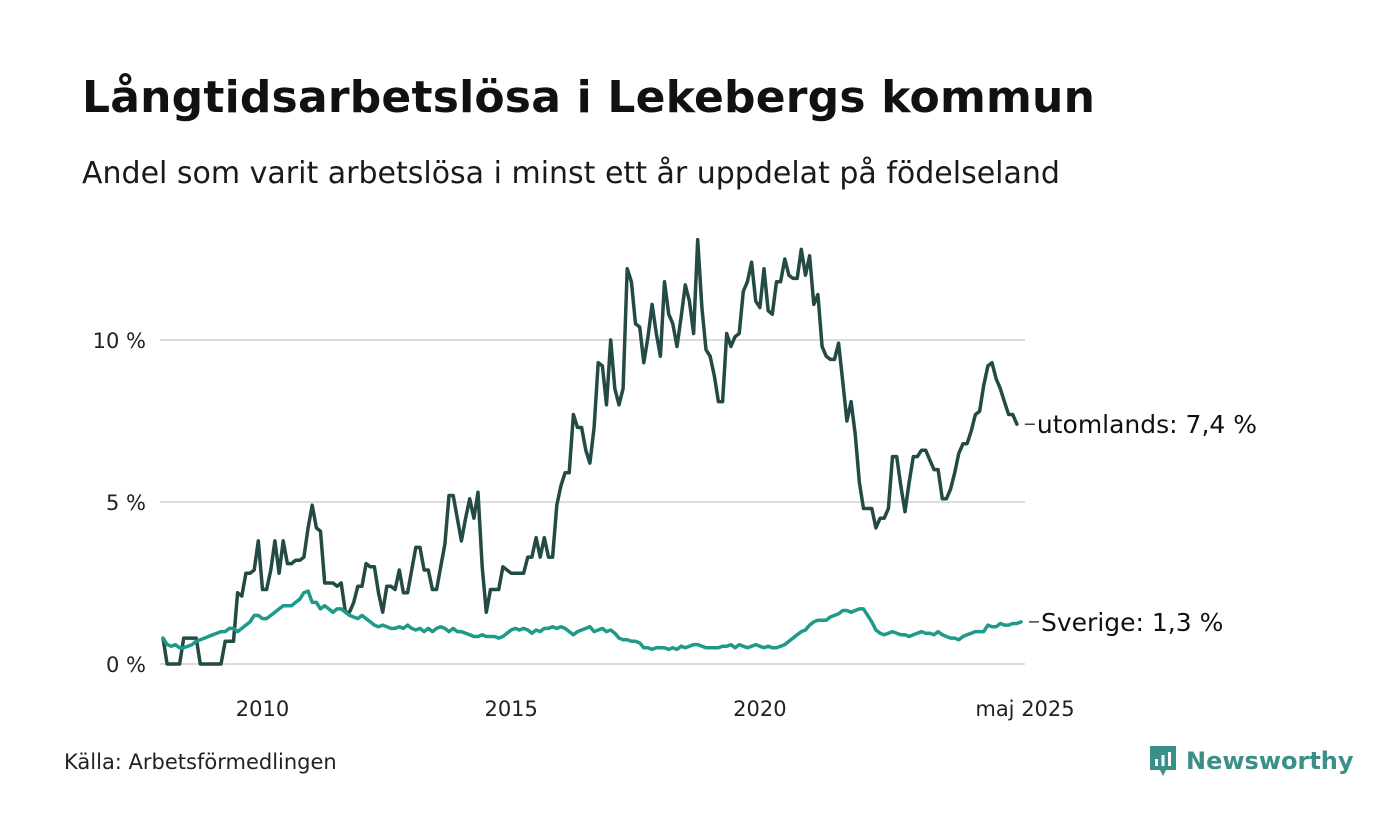 This screenshot has height=840, width=1400. Describe the element at coordinates (262, 709) in the screenshot. I see `x-tick-label: 2010` at that location.